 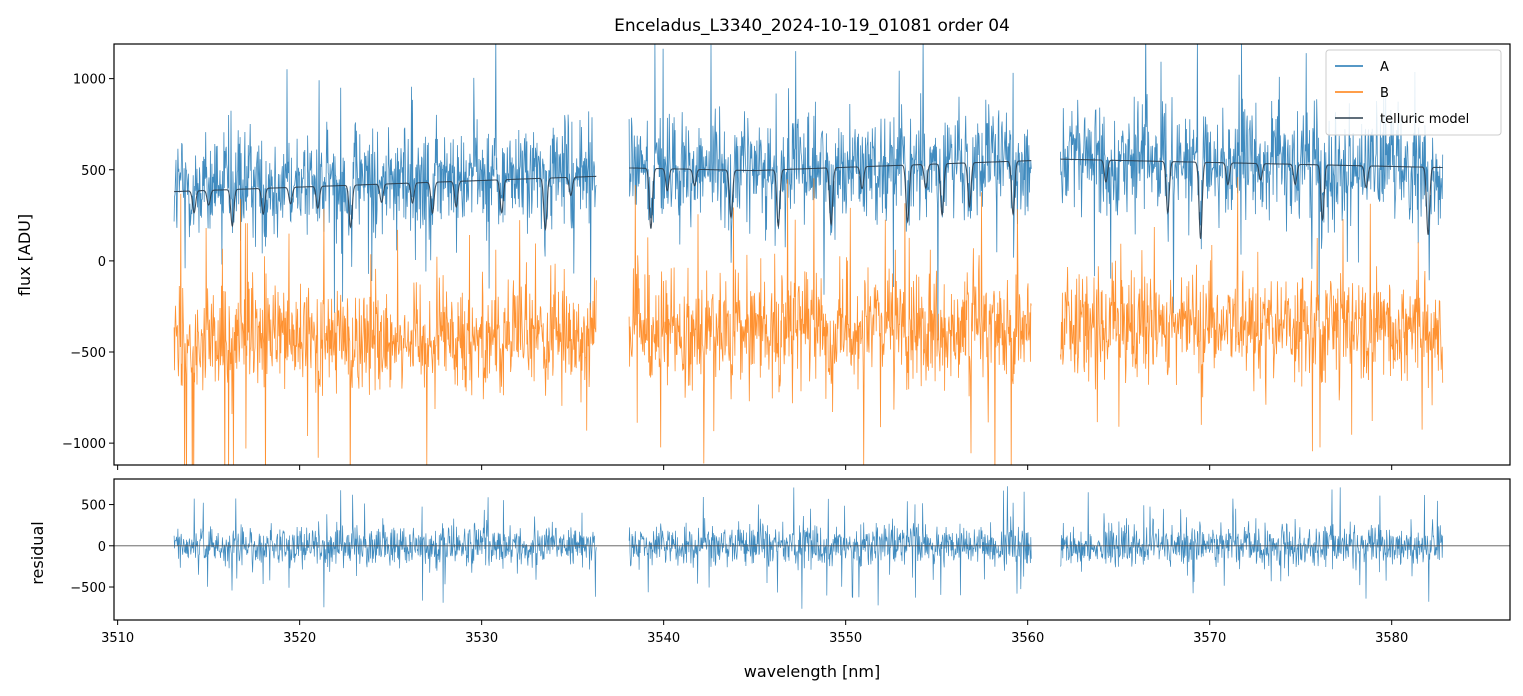 I want to click on bottom-x-tick-label: 3510, so click(x=117, y=638).